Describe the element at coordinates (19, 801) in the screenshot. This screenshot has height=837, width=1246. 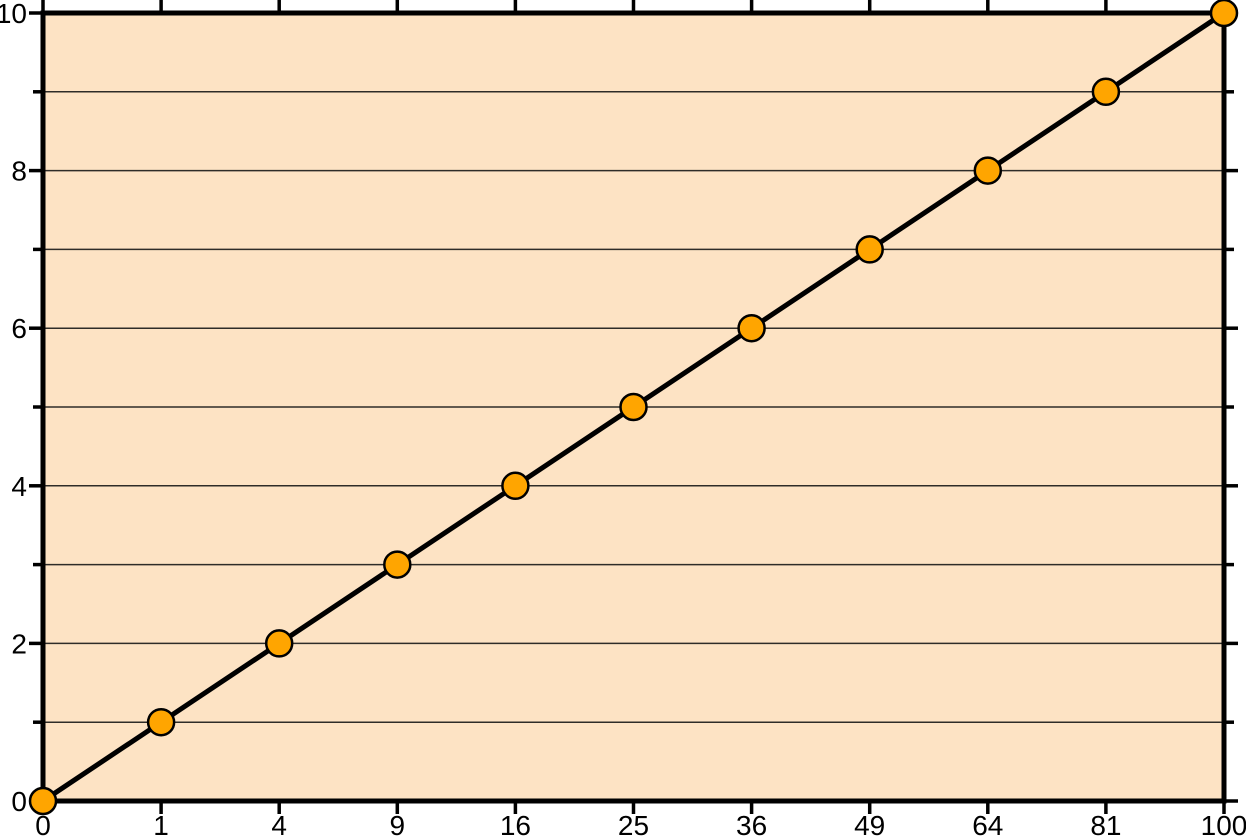
I see `y-tick-label: 0` at that location.